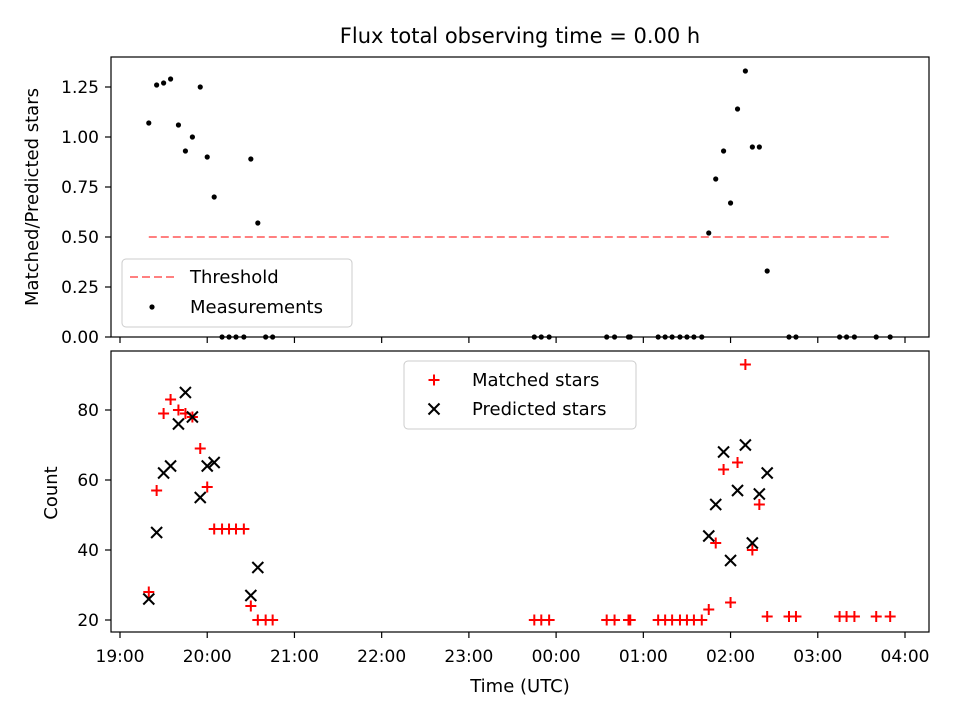 Image resolution: width=960 pixels, height=720 pixels. Describe the element at coordinates (519, 686) in the screenshot. I see `x-axis-label: Time (UTC)` at that location.